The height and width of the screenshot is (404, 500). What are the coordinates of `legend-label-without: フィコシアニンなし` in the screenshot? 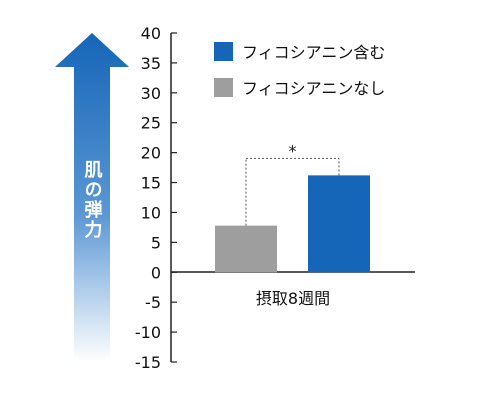 It's located at (313, 88).